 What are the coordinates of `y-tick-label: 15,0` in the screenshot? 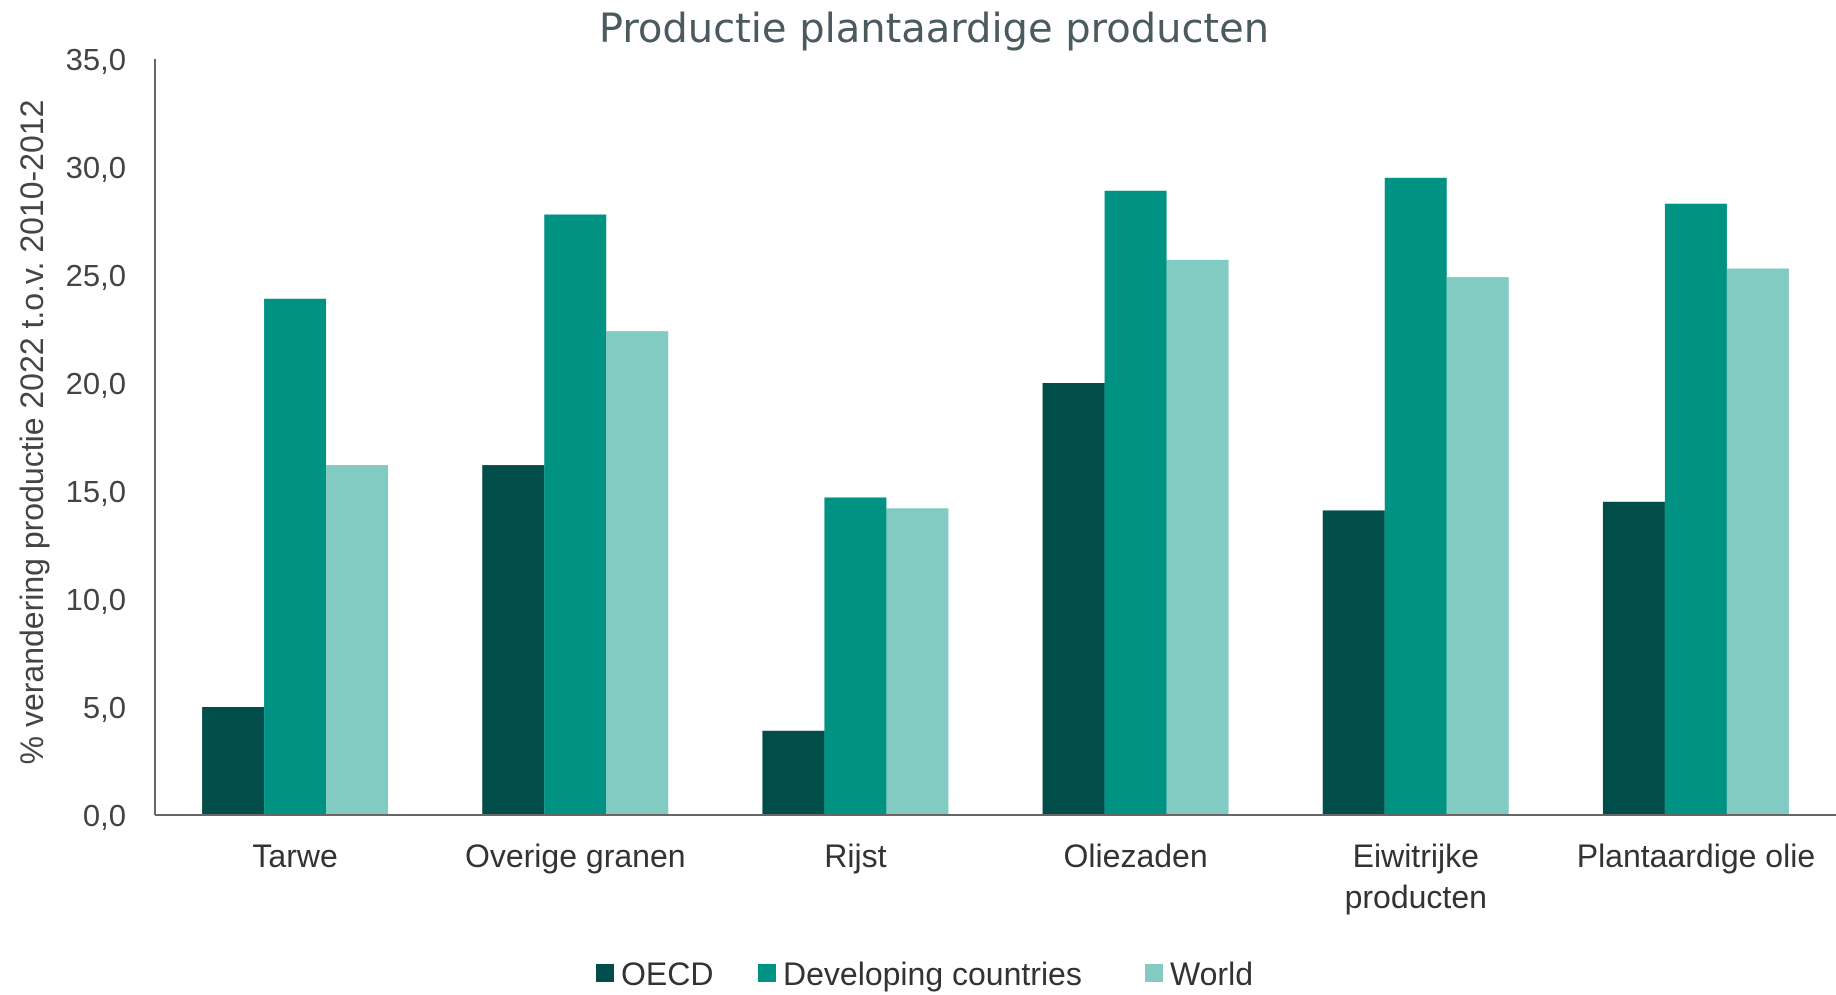 It's located at (96, 491).